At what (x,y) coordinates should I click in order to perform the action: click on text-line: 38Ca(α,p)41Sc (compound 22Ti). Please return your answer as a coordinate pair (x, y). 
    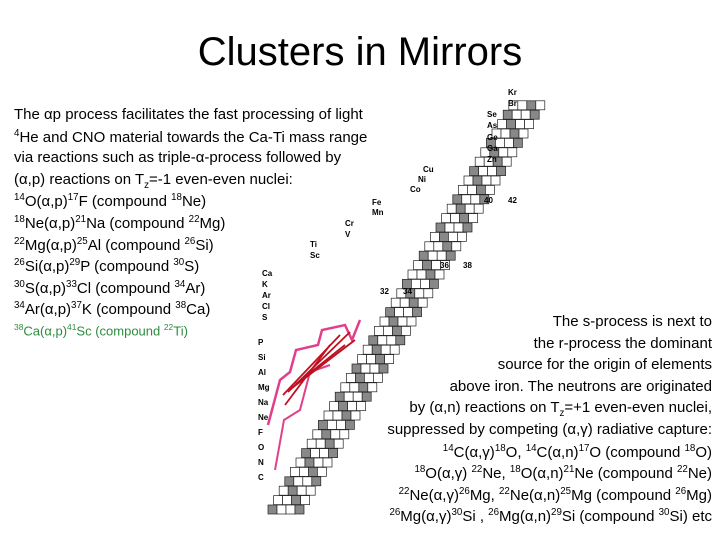
    Looking at the image, I should click on (101, 330).